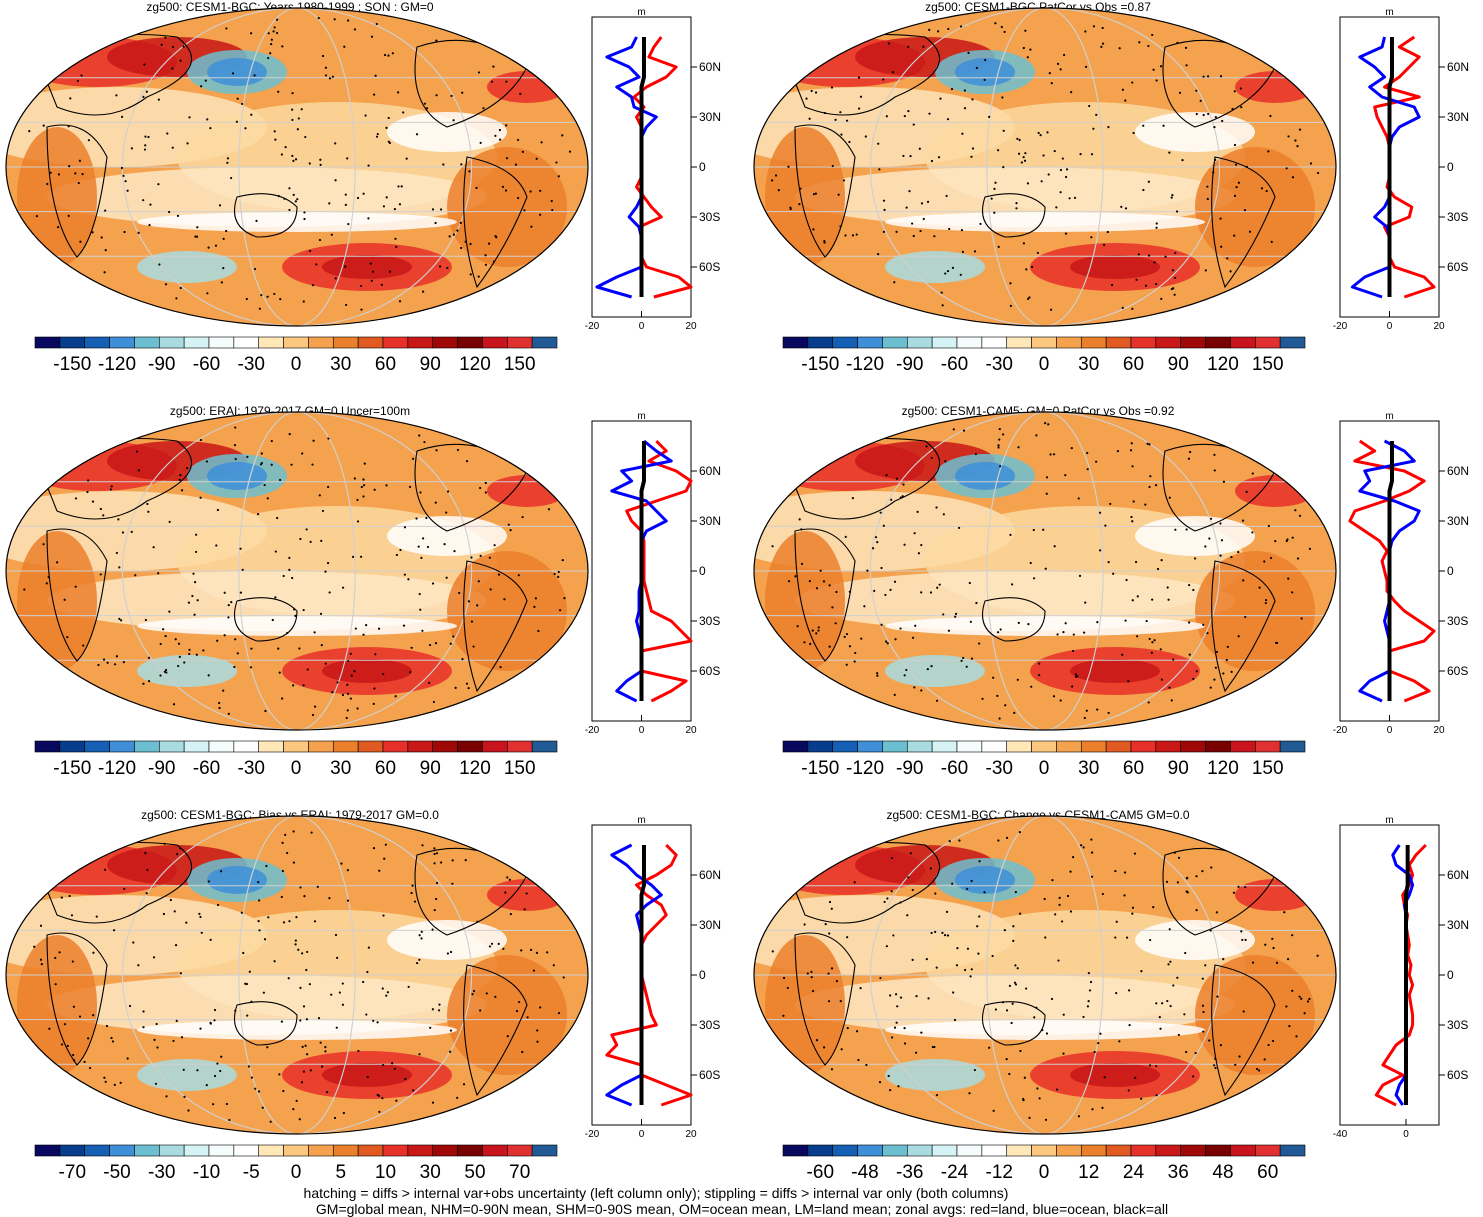 Image resolution: width=1483 pixels, height=1217 pixels. Describe the element at coordinates (865, 364) in the screenshot. I see `colorbar-tick-label: -120` at that location.